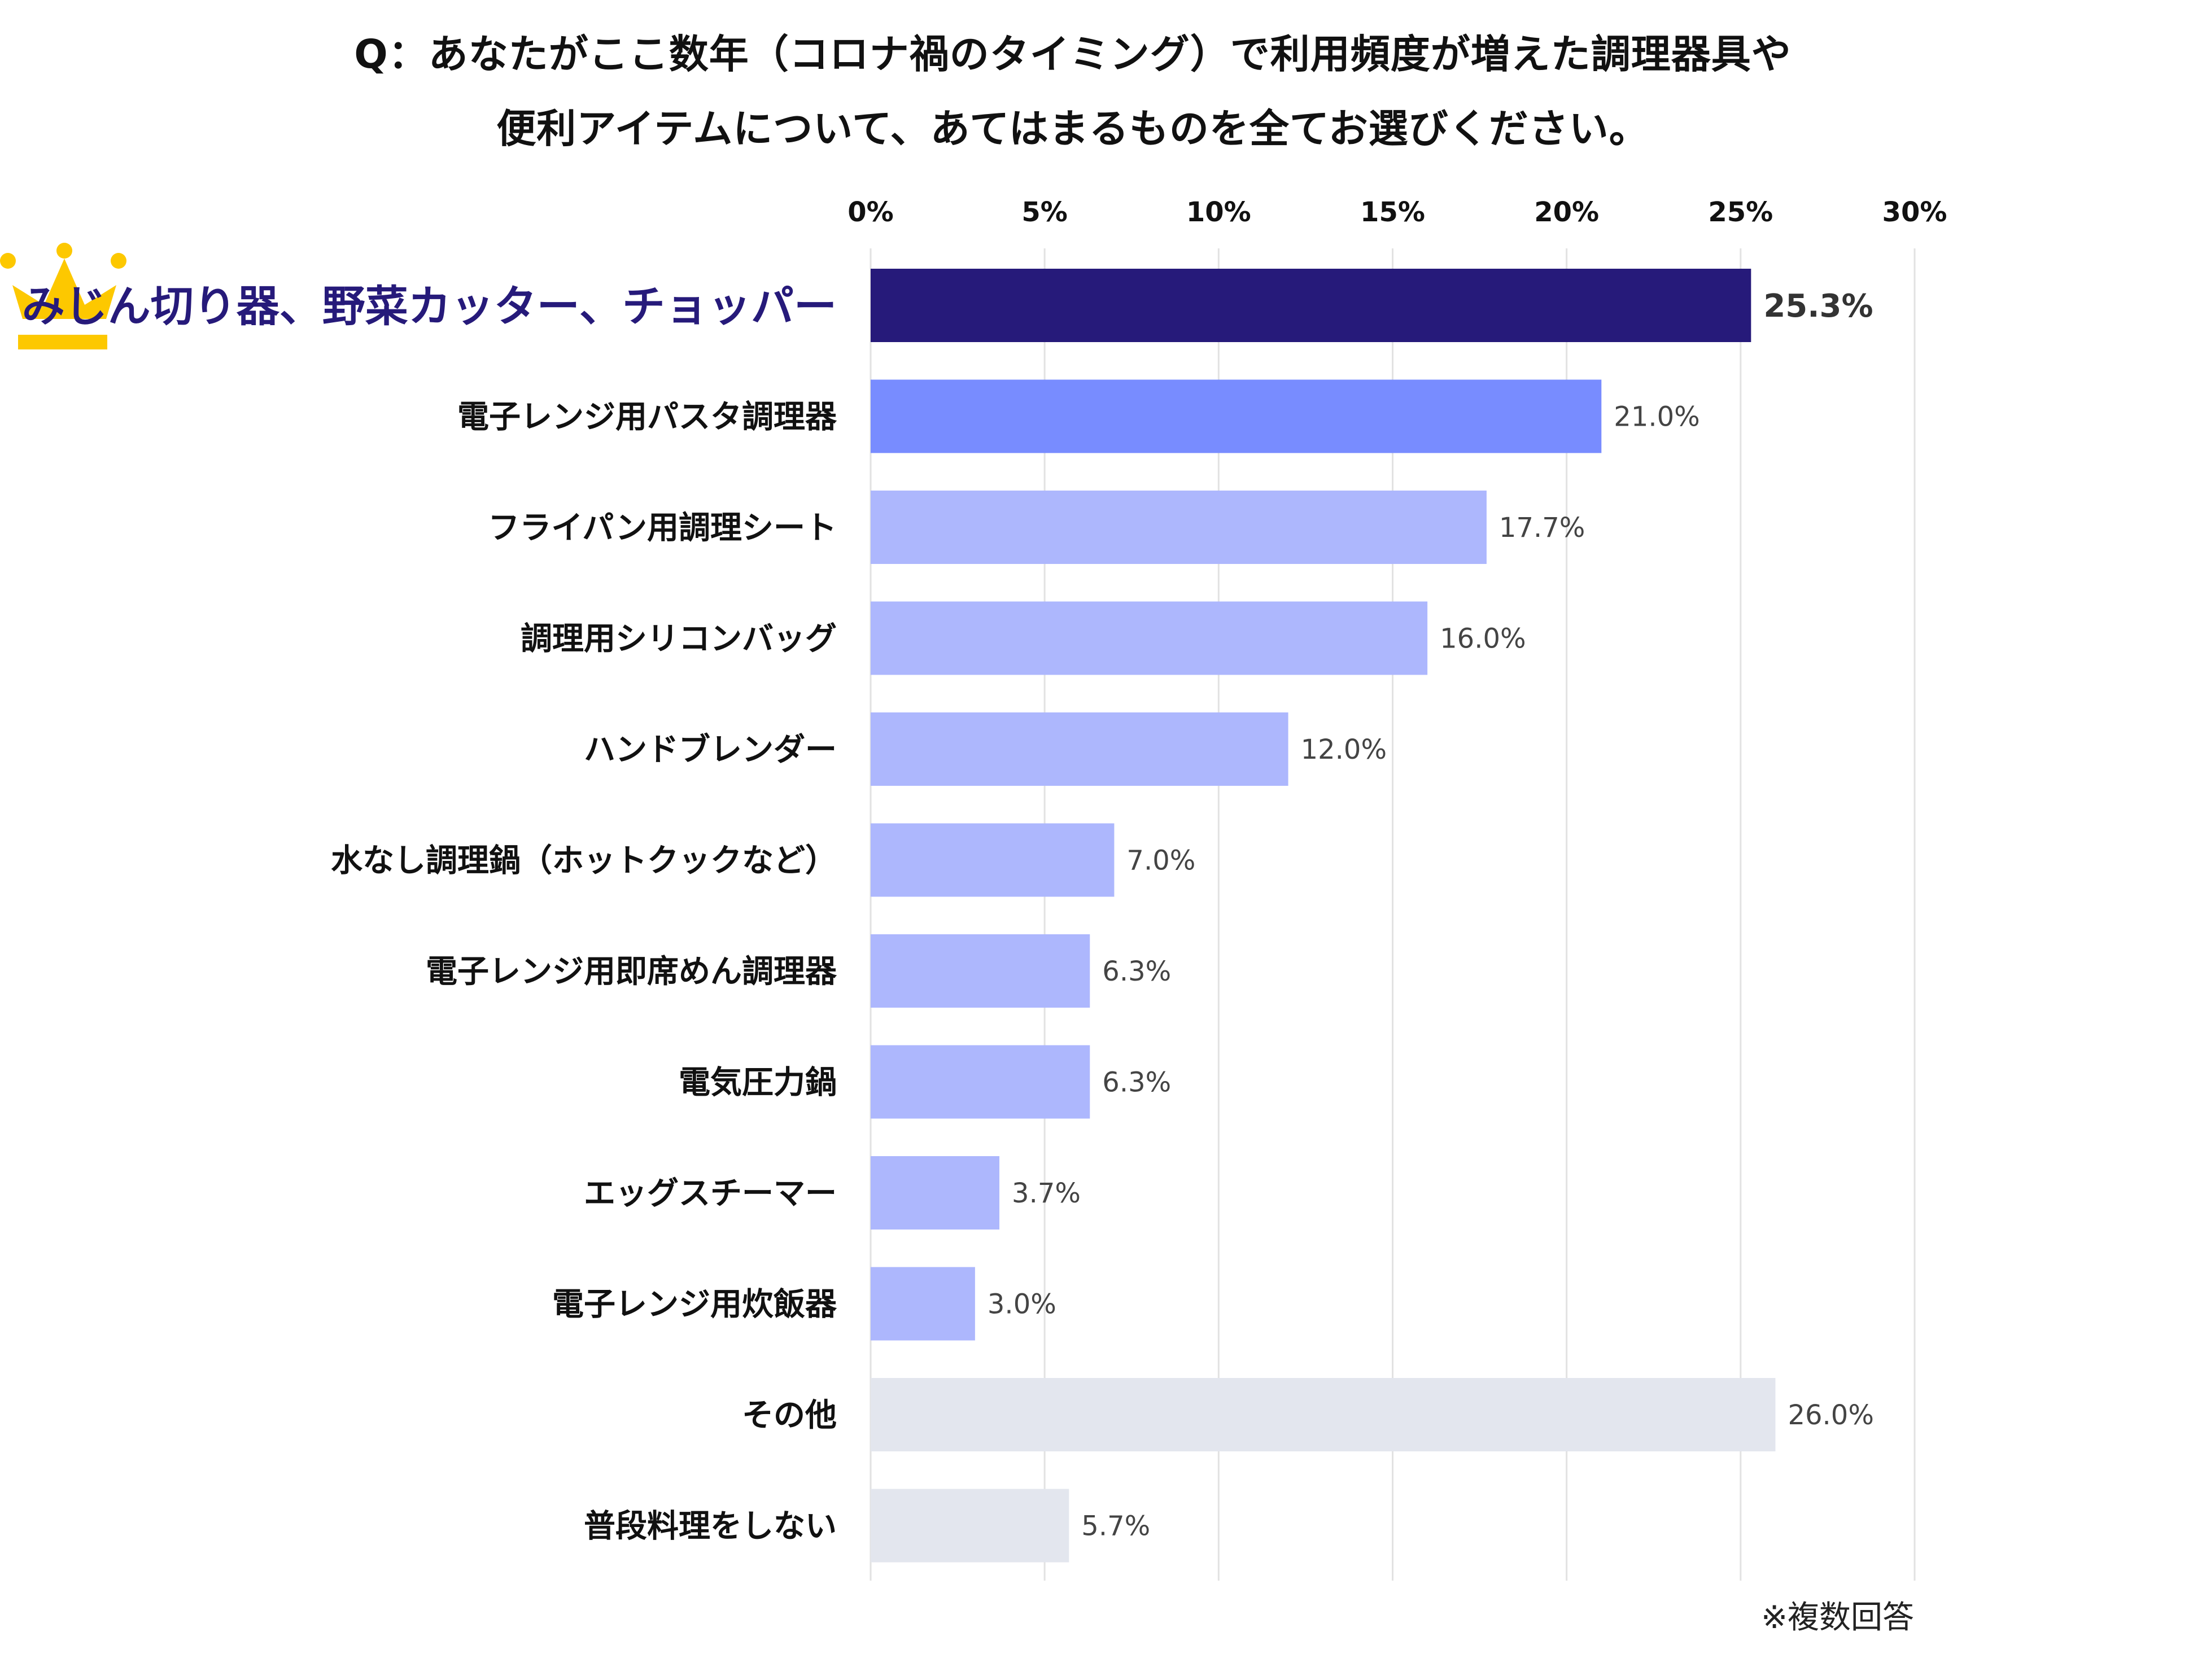 Image resolution: width=2202 pixels, height=1680 pixels. I want to click on x-tick-label: 25%, so click(1740, 212).